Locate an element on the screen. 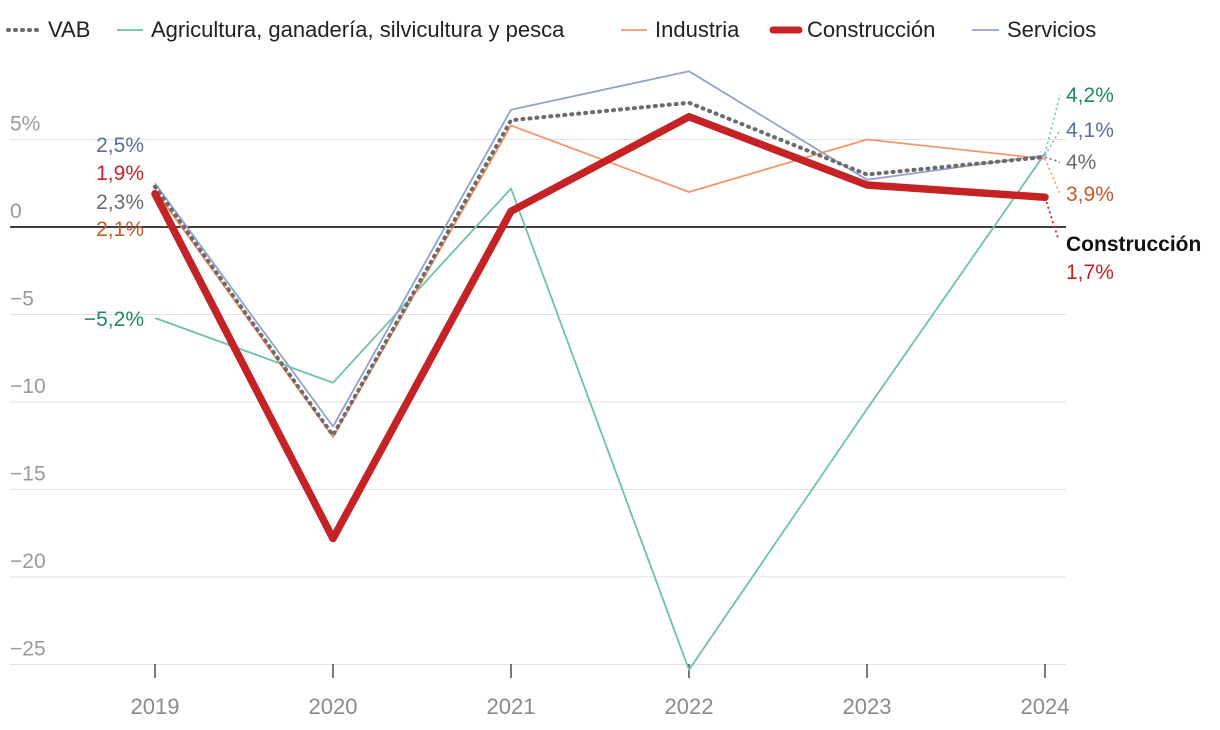 Image resolution: width=1220 pixels, height=730 pixels. x-tick-label: 2019 is located at coordinates (155, 706).